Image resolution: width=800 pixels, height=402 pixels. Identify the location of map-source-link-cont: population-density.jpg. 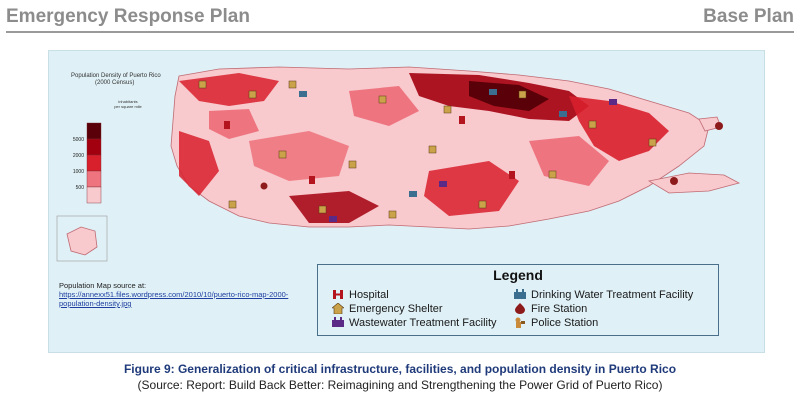
(95, 303).